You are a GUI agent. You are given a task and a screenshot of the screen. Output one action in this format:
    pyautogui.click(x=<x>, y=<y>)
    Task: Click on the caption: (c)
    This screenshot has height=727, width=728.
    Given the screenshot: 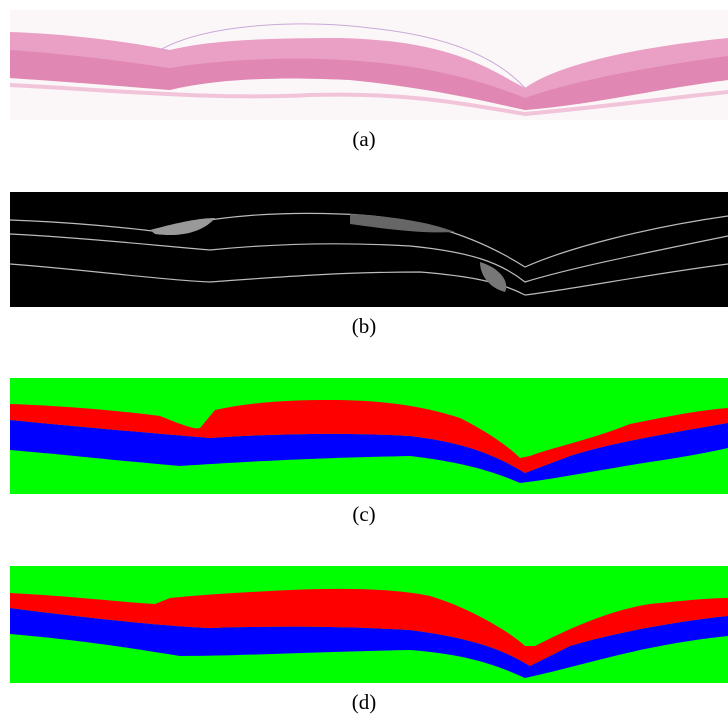 What is the action you would take?
    pyautogui.click(x=363, y=514)
    